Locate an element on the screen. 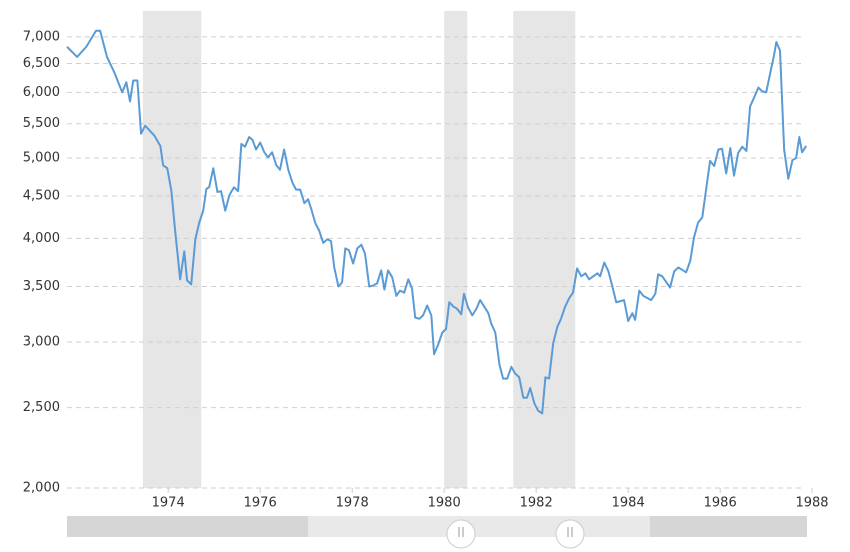  x-tick-label: 1988 is located at coordinates (811, 503).